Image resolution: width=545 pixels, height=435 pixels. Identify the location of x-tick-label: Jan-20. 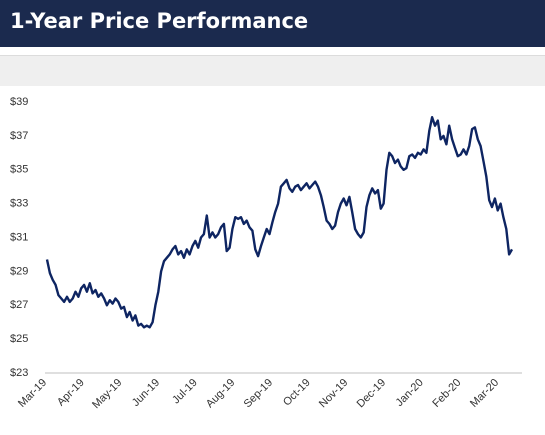
(410, 393).